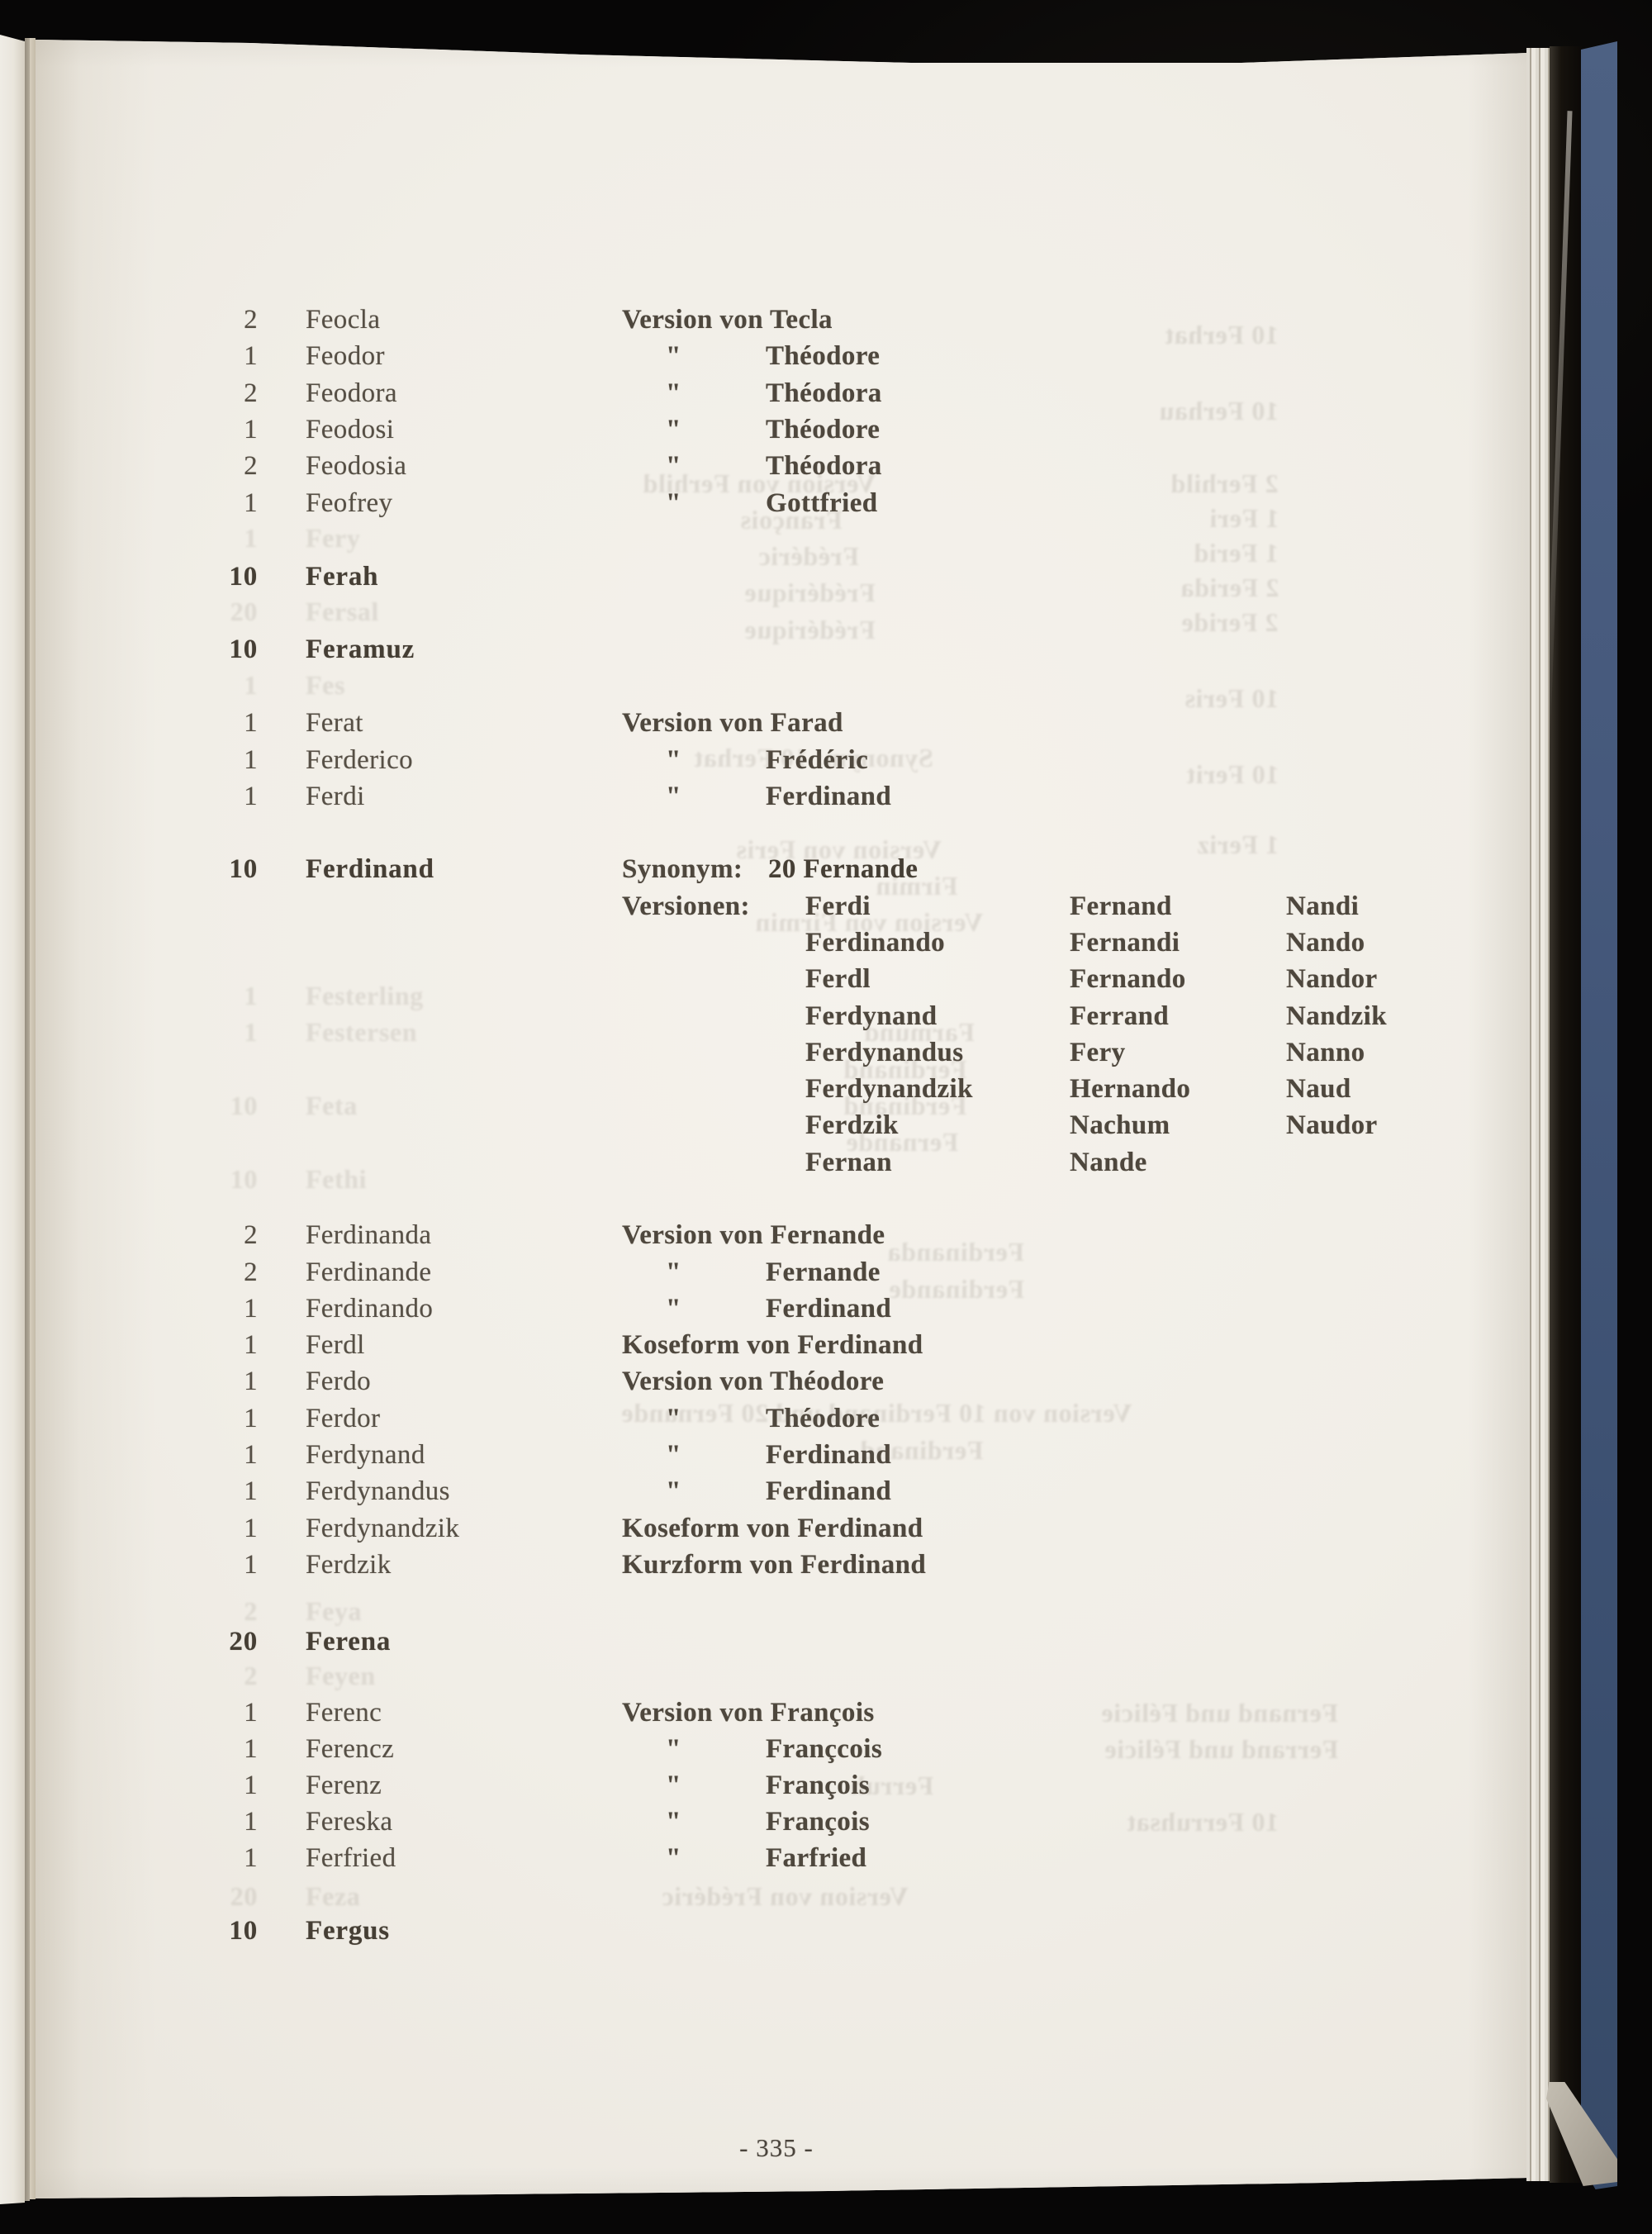 This screenshot has height=2234, width=1652. Describe the element at coordinates (901, 1142) in the screenshot. I see `bleedthrough-mirrored-text: Fernande` at that location.